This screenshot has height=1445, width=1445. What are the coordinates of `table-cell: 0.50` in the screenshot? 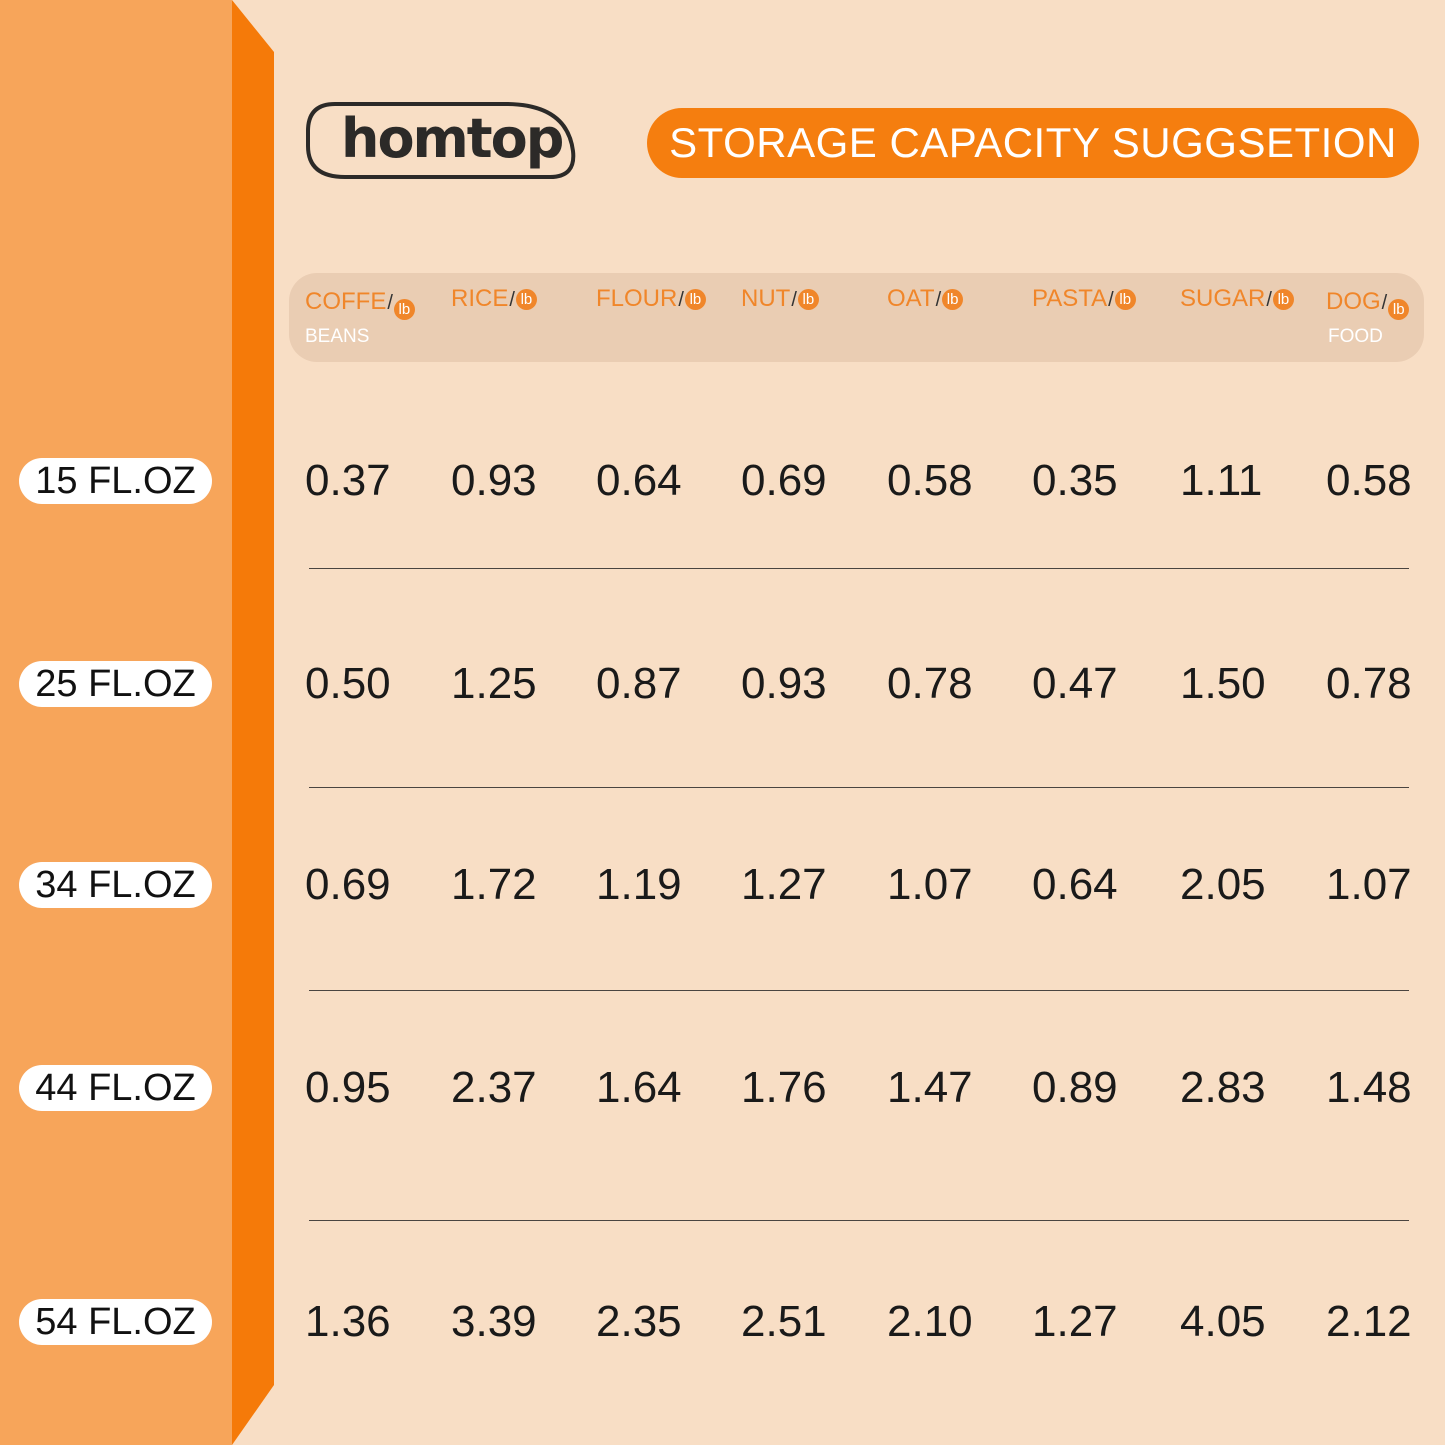 It's located at (348, 683).